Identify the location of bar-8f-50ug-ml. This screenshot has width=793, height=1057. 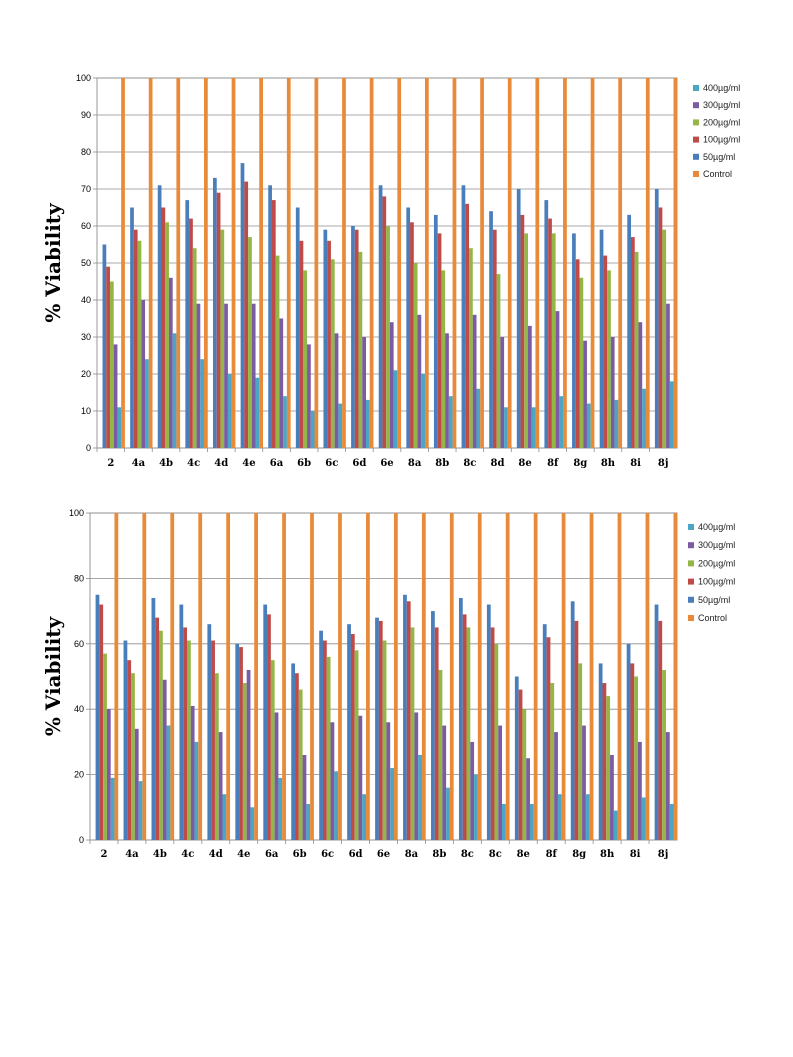
(546, 324).